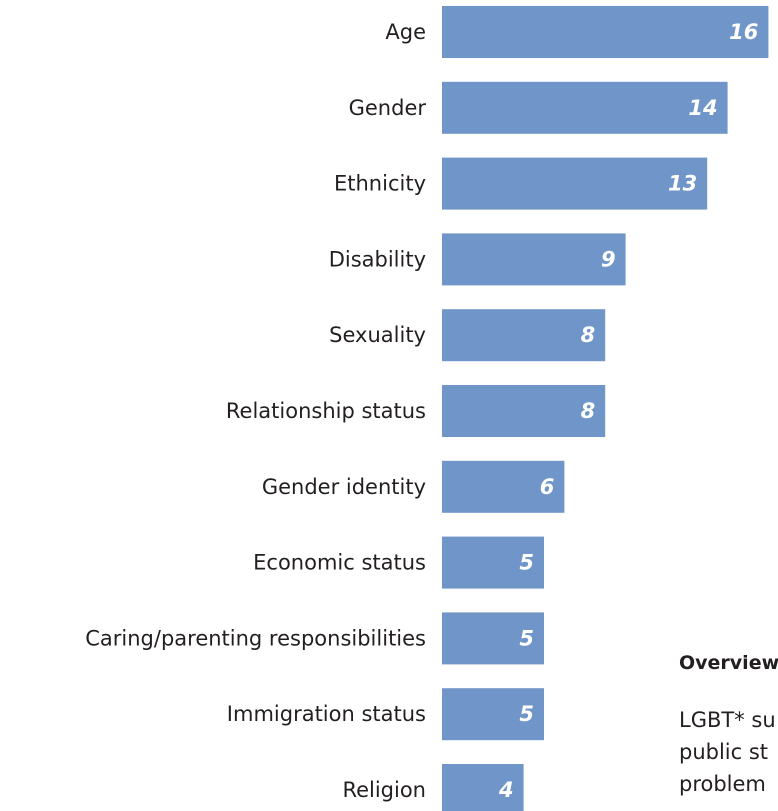 This screenshot has height=811, width=778. I want to click on value-label: 16, so click(743, 32).